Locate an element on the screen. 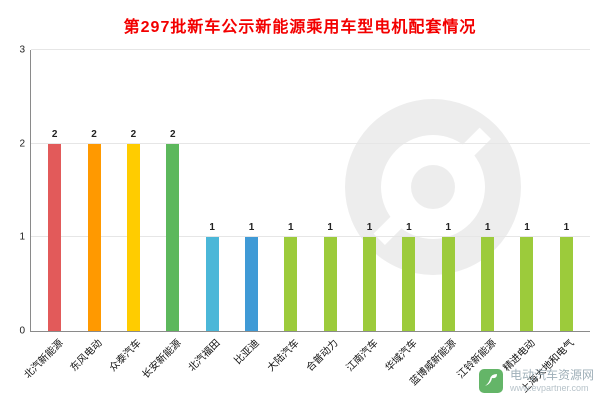  evpartner-logo-icon is located at coordinates (490, 381).